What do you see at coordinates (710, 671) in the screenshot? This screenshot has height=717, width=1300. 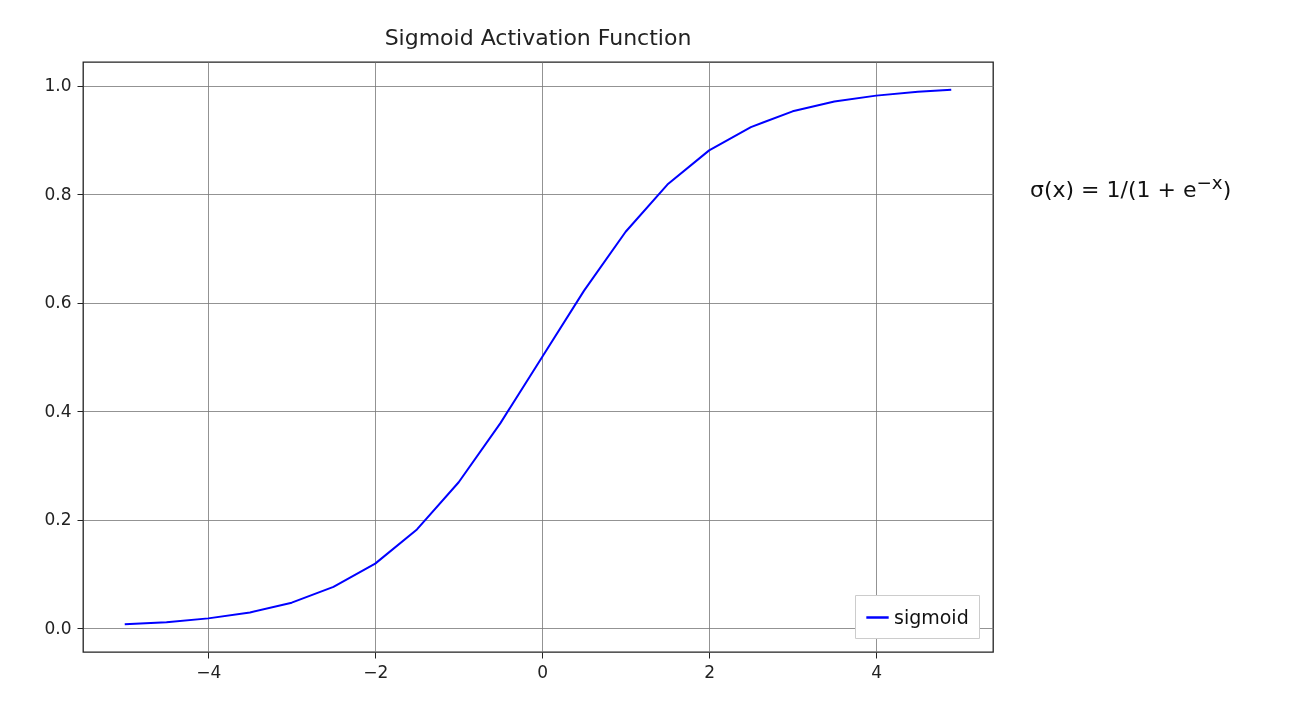 I see `x-tick-label: 2` at bounding box center [710, 671].